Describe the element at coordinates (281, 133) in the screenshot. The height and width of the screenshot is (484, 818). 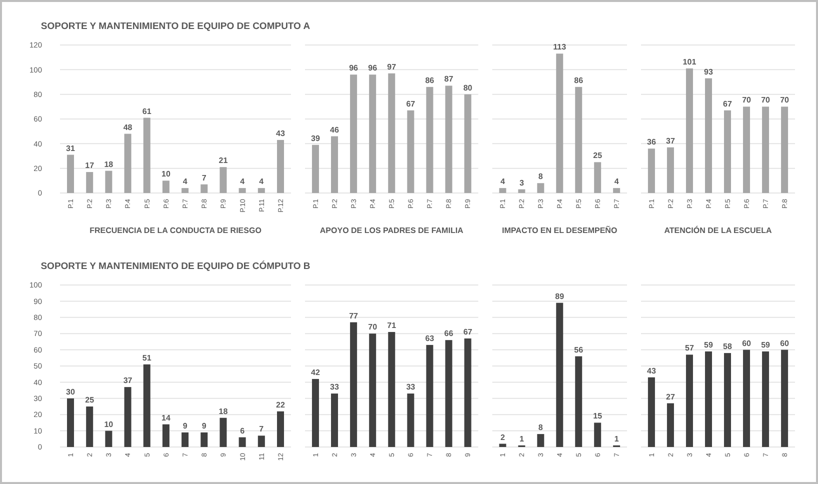
I see `data-label: 43` at that location.